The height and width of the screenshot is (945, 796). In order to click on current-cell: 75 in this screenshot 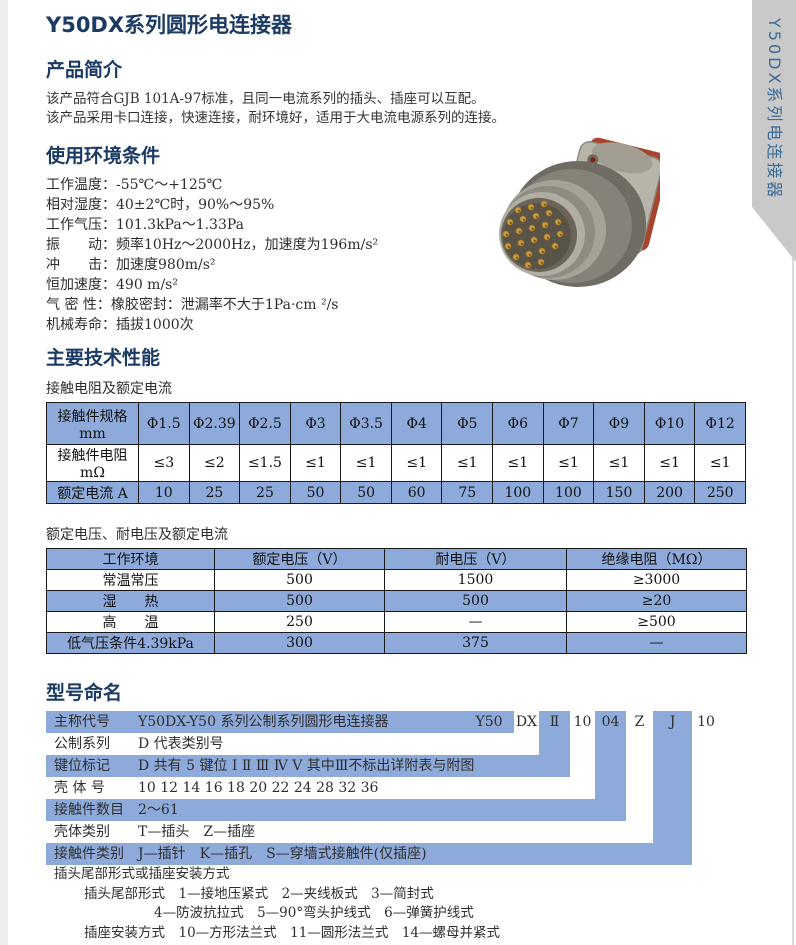, I will do `click(467, 492)`.